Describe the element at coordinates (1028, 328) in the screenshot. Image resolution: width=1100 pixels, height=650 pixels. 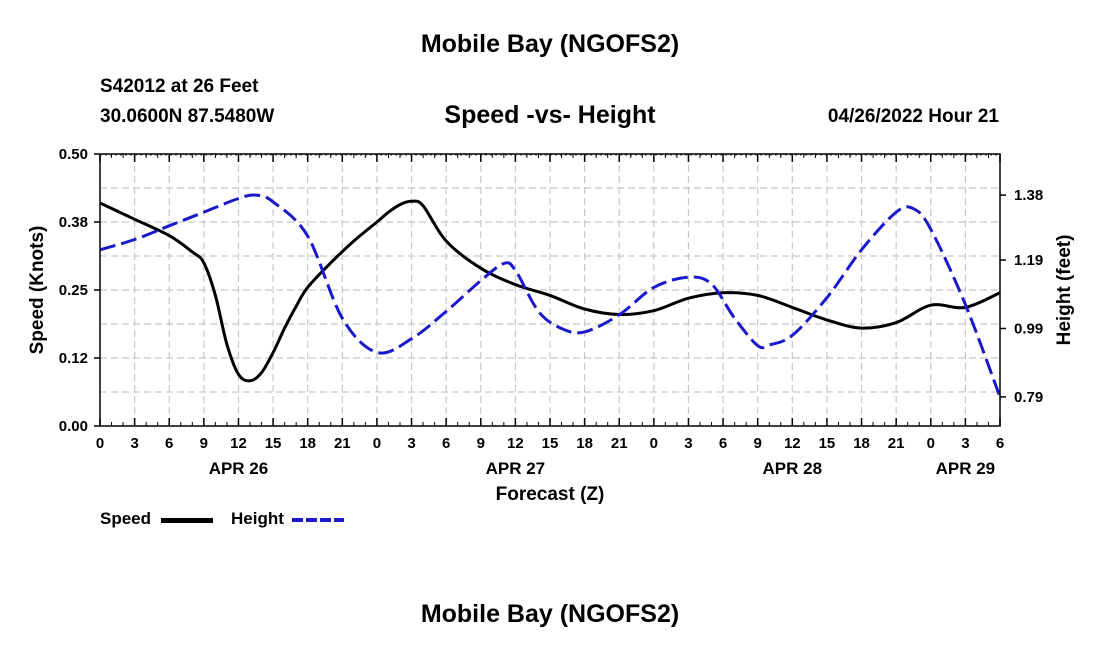
I see `y-right-tick-label: 0.99` at that location.